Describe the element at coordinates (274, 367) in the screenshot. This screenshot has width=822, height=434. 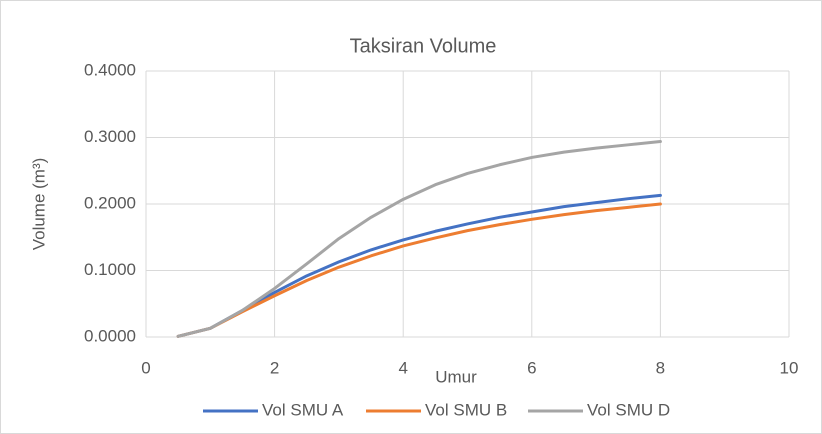
I see `x-tick-label: 2` at that location.